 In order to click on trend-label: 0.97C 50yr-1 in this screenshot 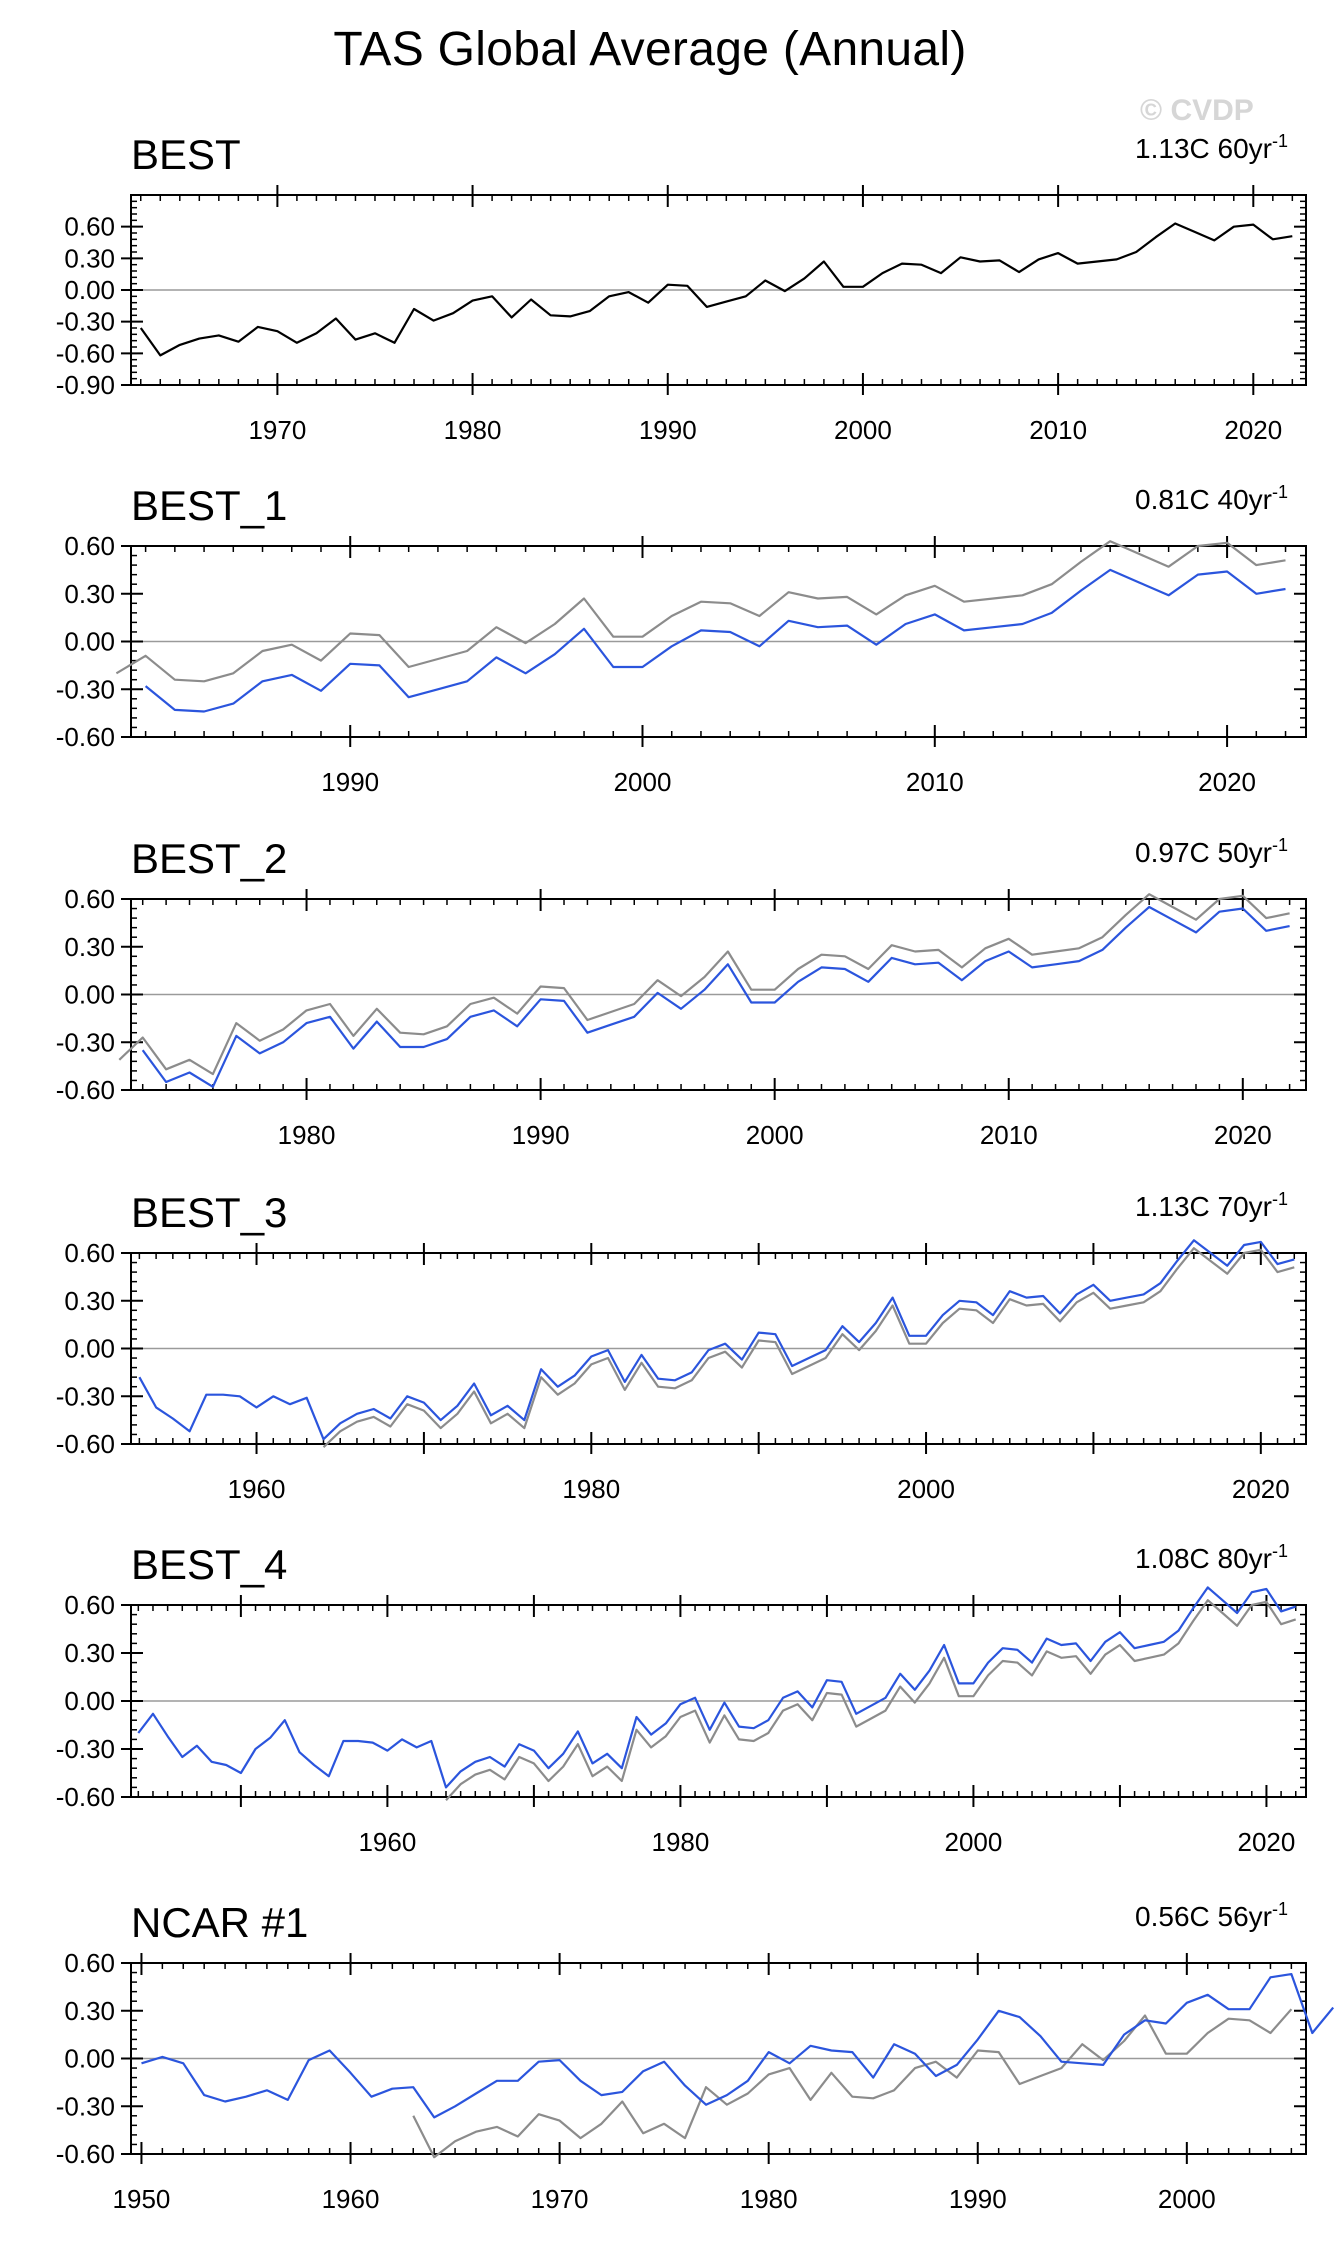, I will do `click(1211, 851)`.